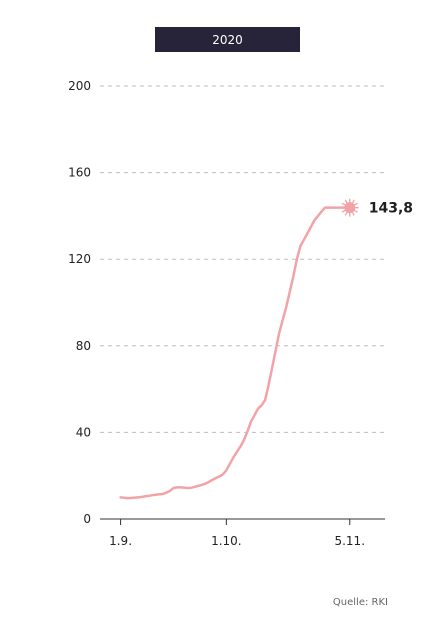 This screenshot has width=434, height=620. I want to click on year-label: 2020, so click(227, 40).